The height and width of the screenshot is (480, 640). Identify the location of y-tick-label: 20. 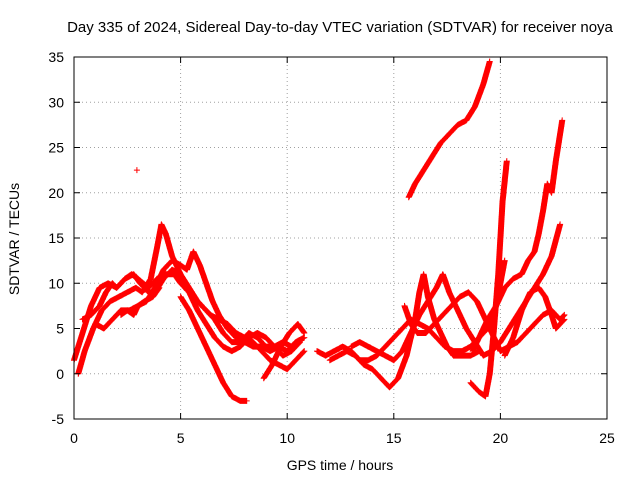
(56, 193).